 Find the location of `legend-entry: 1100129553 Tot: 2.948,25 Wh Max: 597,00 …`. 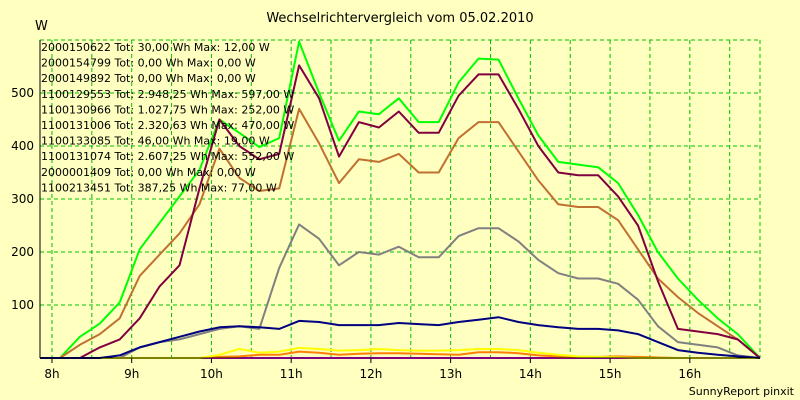

legend-entry: 1100129553 Tot: 2.948,25 Wh Max: 597,00 … is located at coordinates (167, 94).